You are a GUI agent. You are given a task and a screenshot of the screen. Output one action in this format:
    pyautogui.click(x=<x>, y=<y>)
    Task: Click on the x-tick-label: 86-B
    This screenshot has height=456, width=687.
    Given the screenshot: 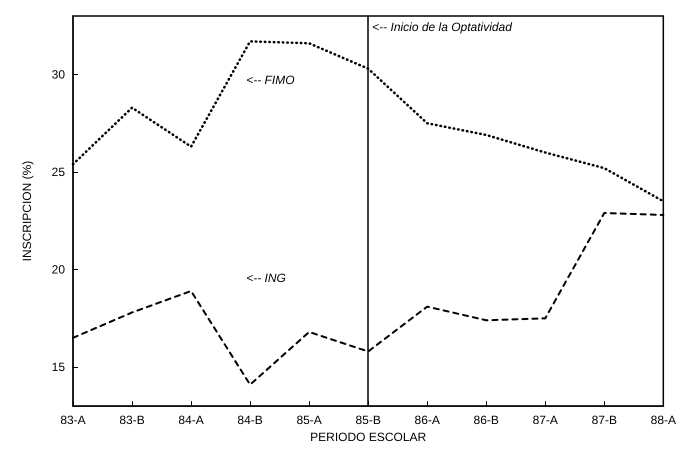 What is the action you would take?
    pyautogui.click(x=486, y=420)
    